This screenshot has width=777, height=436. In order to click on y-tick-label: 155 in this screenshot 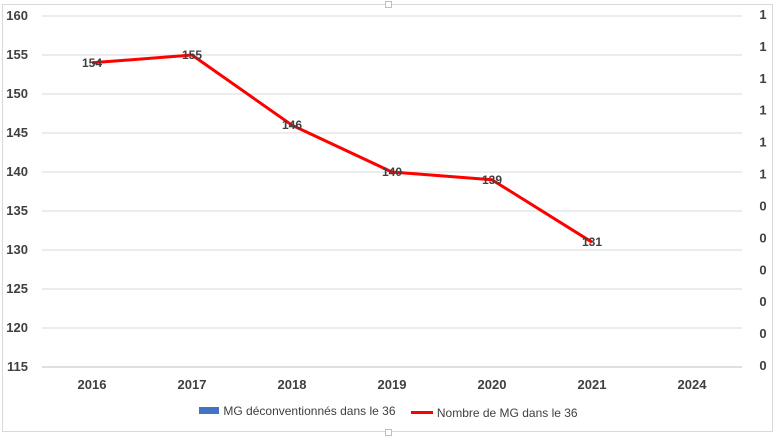, I will do `click(17, 54)`.